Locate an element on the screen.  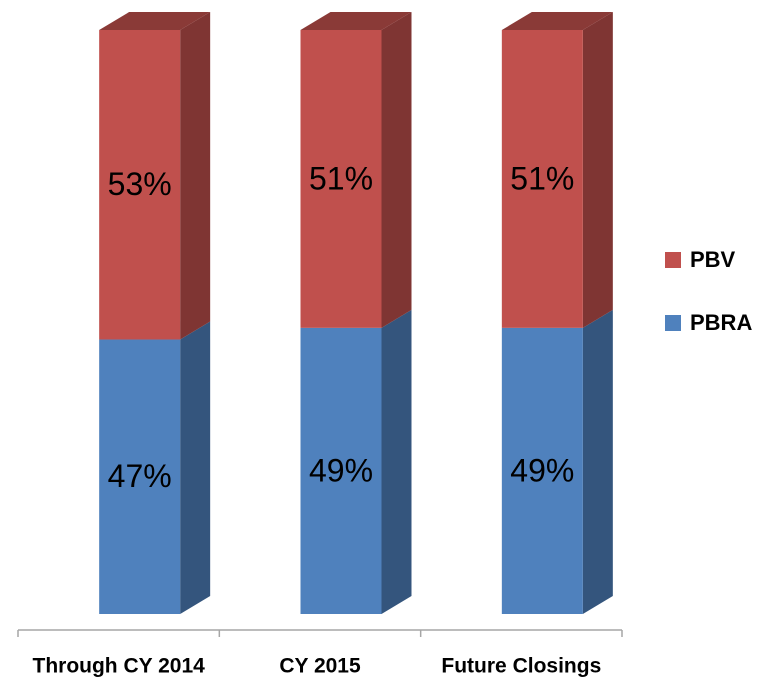
x-tick-label: Future Closings is located at coordinates (521, 666).